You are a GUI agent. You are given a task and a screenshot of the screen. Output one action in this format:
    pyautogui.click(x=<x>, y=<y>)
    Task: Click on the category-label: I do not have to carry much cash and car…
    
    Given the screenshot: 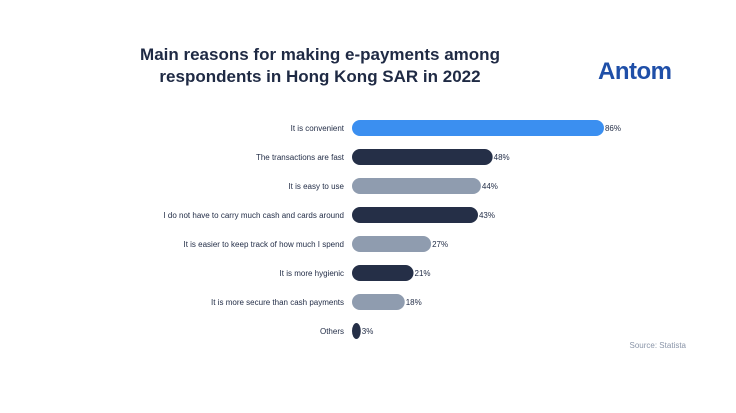 What is the action you would take?
    pyautogui.click(x=253, y=215)
    